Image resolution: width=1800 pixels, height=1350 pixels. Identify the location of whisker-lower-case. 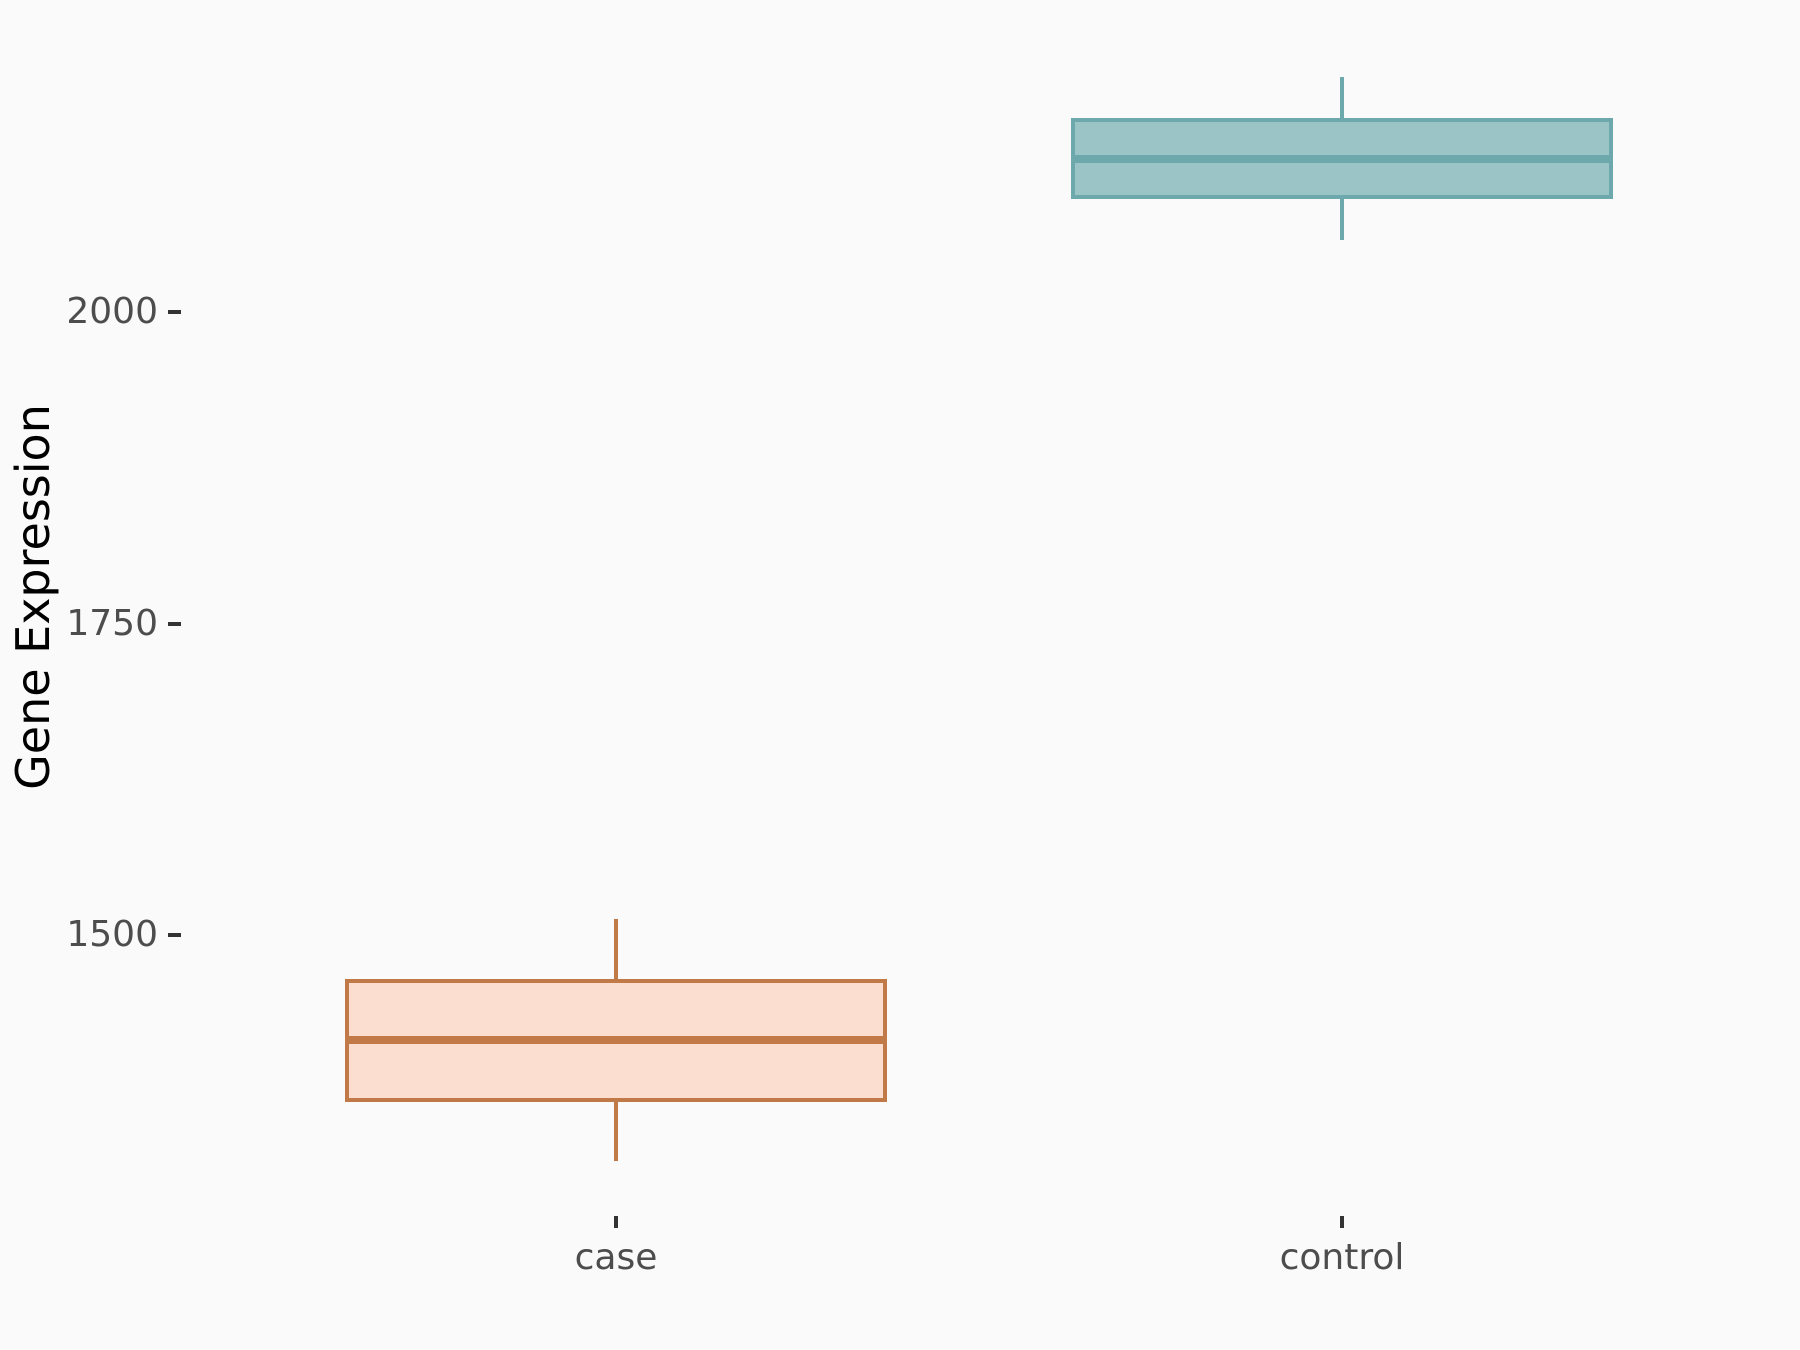
(616, 1131).